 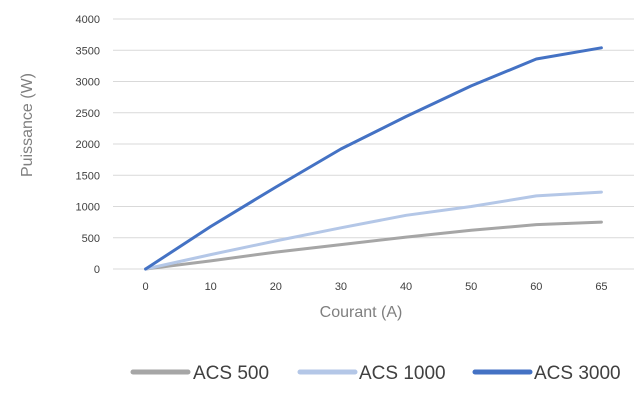 I want to click on y-tick-label: 4000, so click(x=88, y=20).